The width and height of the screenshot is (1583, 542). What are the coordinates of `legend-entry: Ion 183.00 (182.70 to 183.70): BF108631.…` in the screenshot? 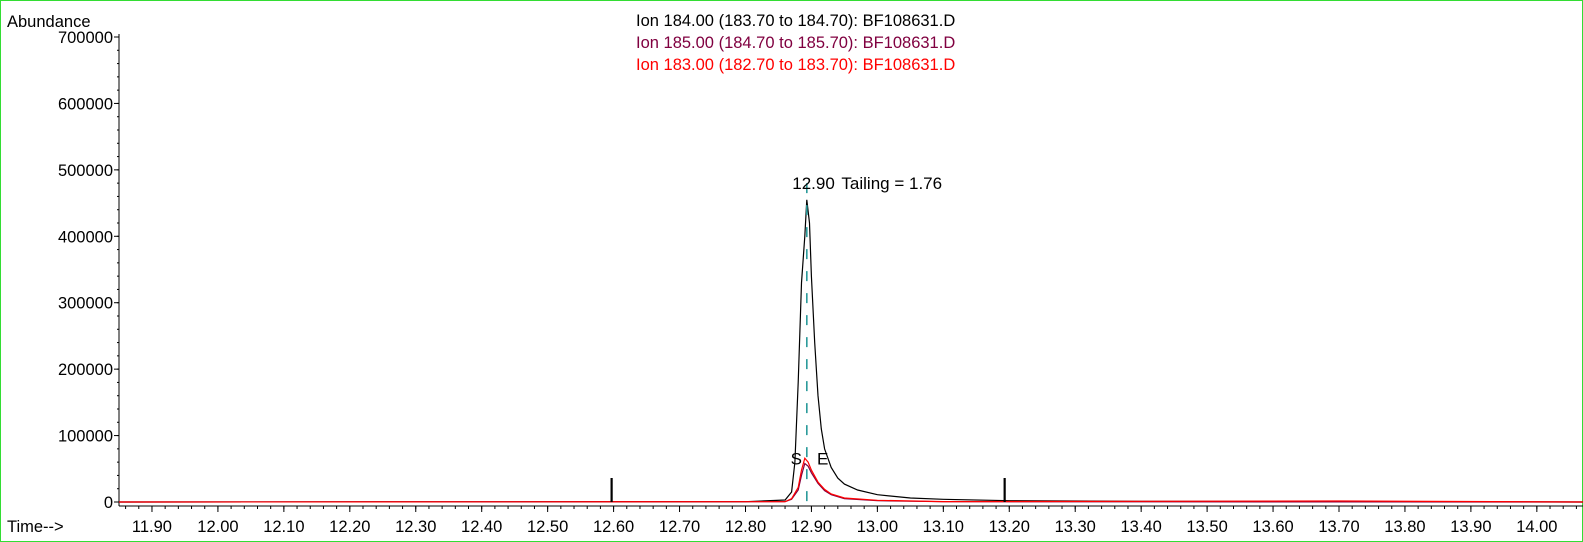 It's located at (795, 65).